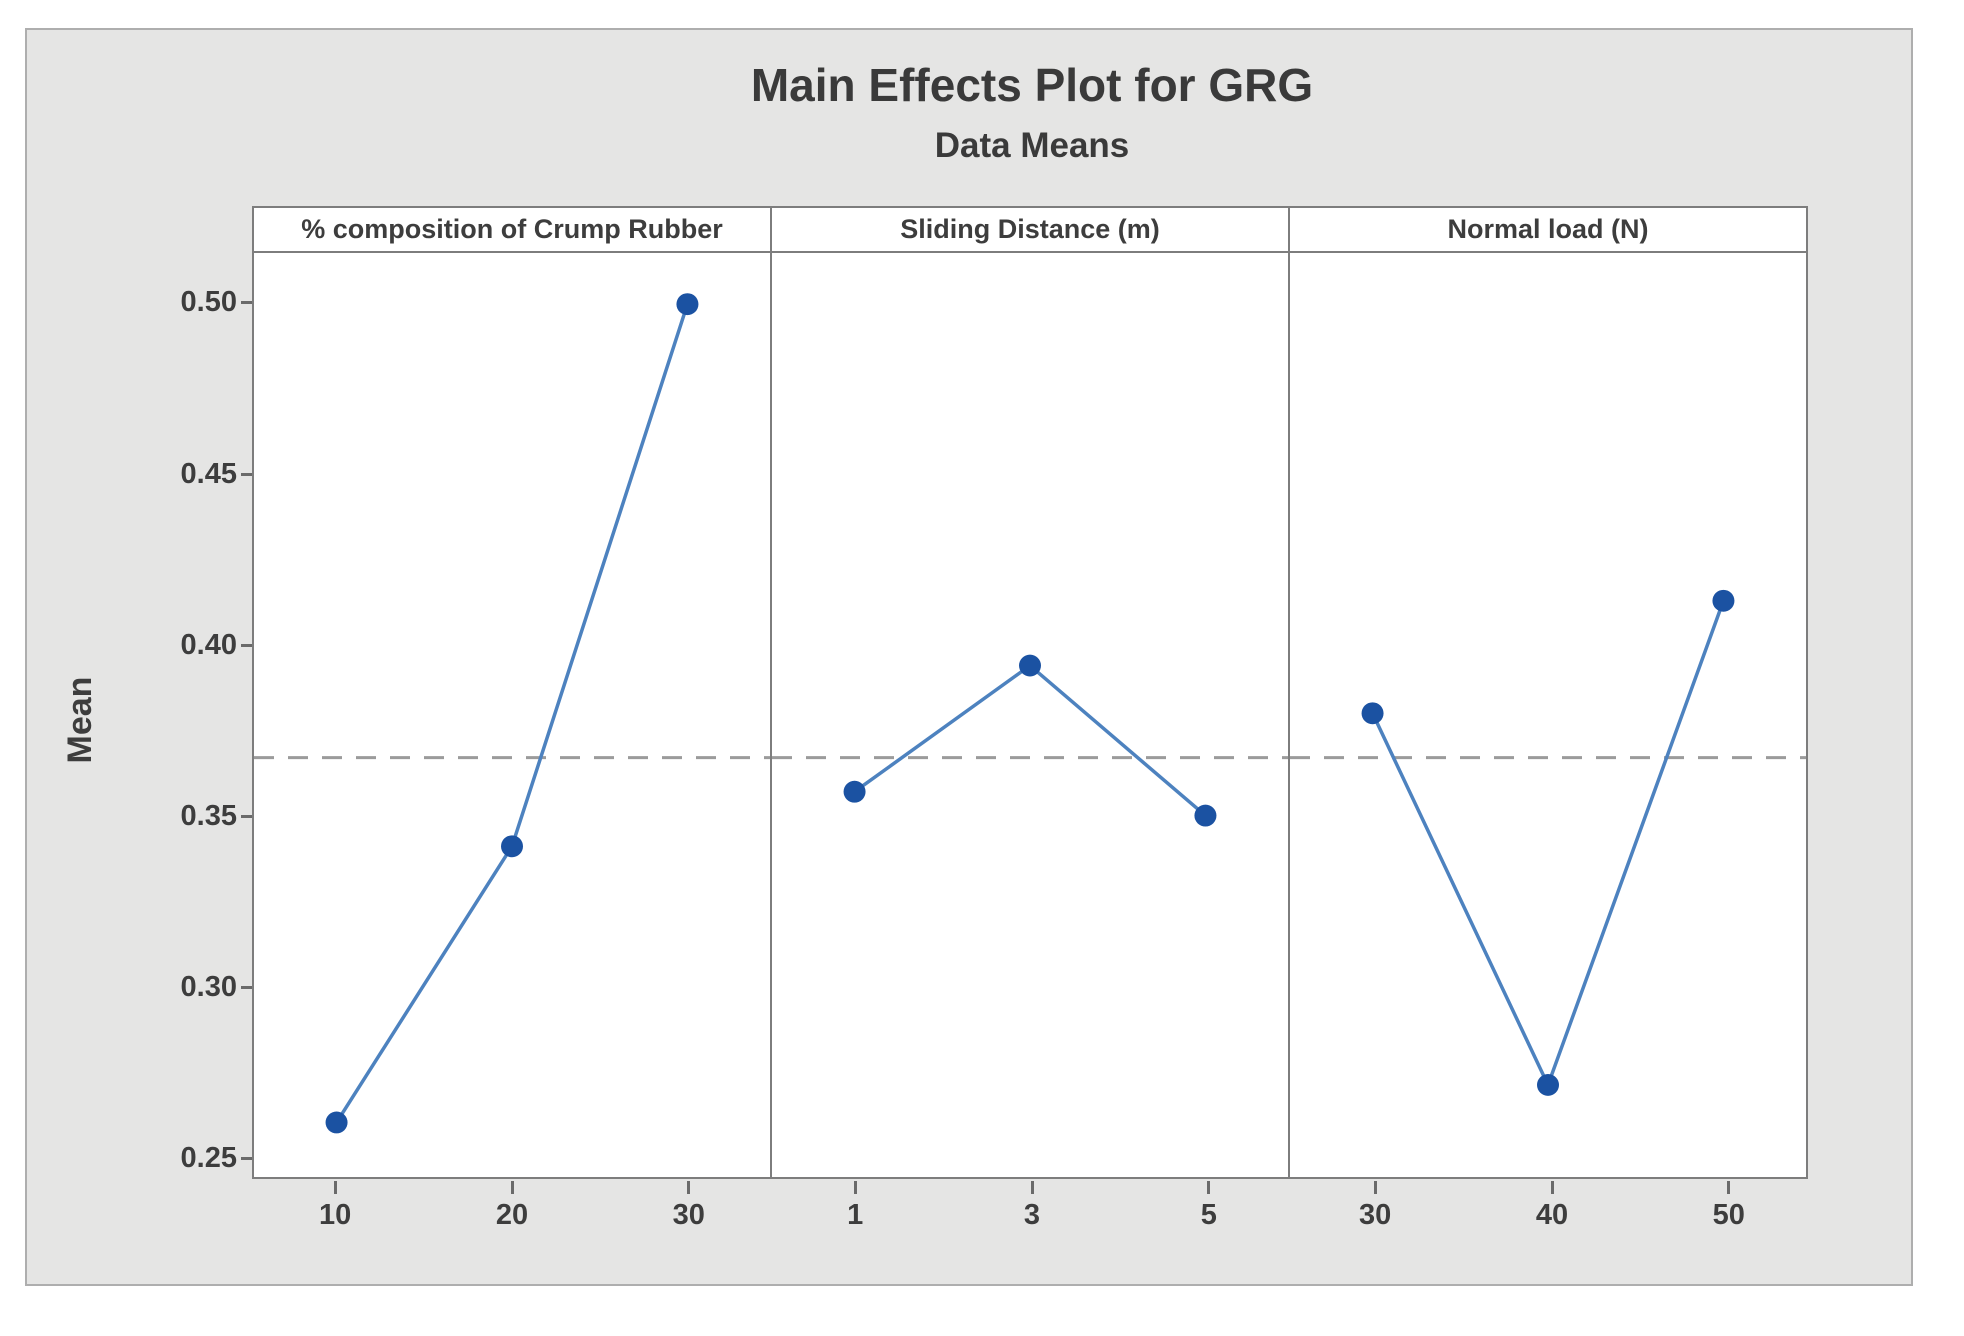 Image resolution: width=1964 pixels, height=1336 pixels. I want to click on x-tick-label: 3, so click(1032, 1215).